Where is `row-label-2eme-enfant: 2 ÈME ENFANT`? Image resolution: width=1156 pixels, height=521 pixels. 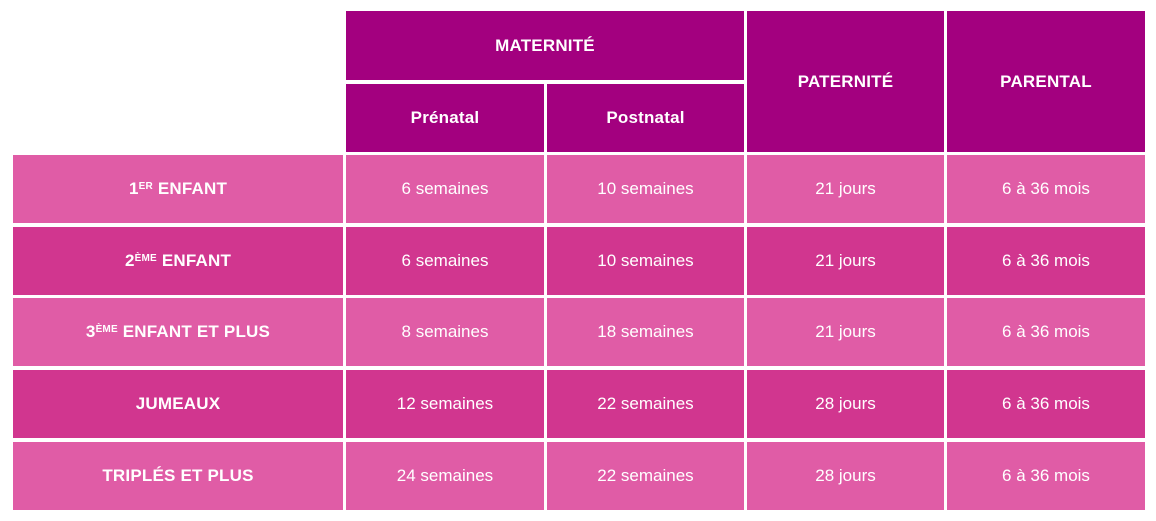
row-label-2eme-enfant: 2 ÈME ENFANT is located at coordinates (178, 261).